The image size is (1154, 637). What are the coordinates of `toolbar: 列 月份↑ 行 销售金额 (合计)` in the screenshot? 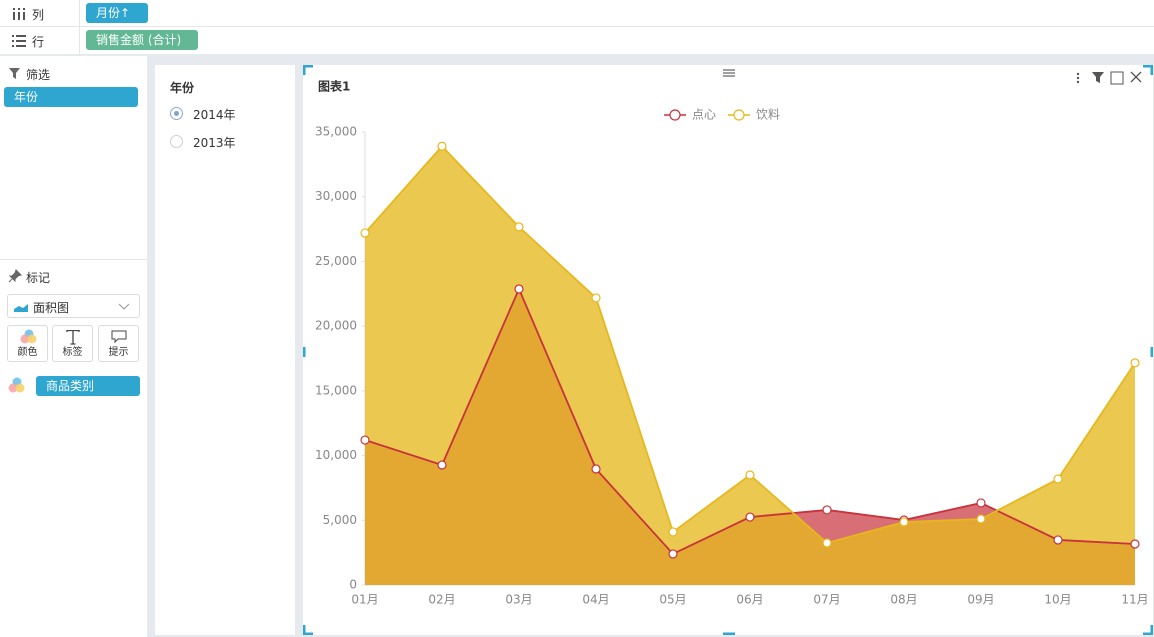 It's located at (577, 27).